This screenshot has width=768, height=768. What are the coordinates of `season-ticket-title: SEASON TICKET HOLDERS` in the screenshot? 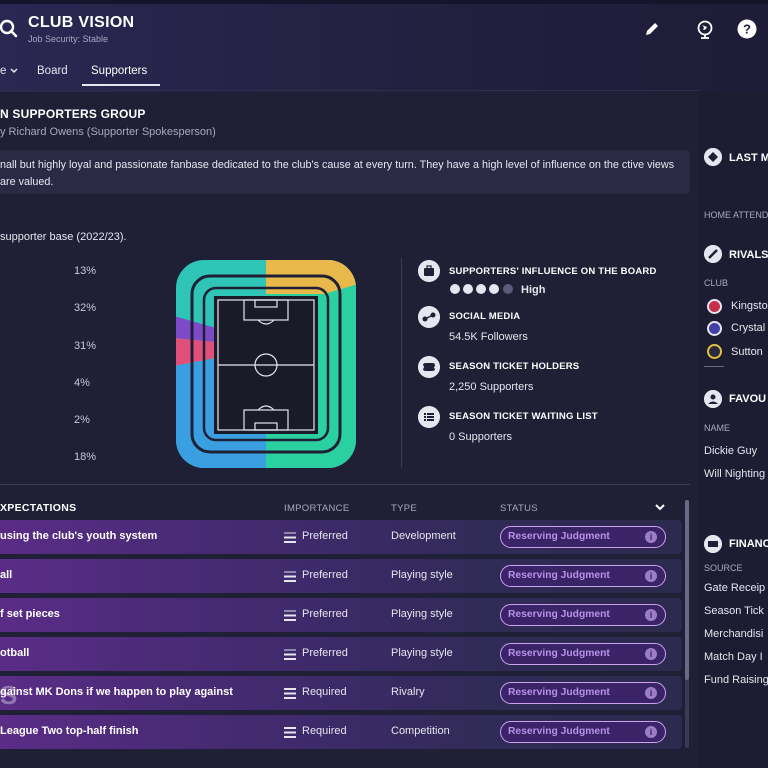 It's located at (514, 366).